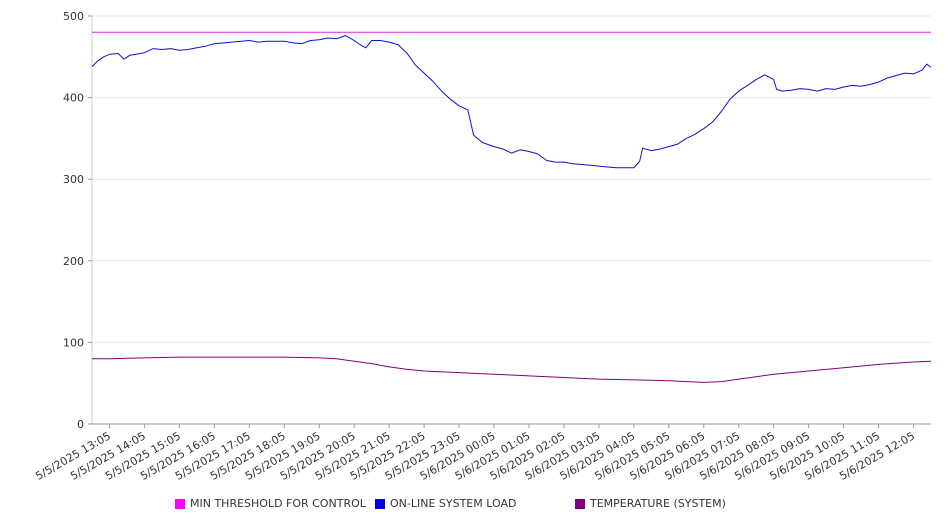  I want to click on legend-swatch-min-threshold, so click(180, 503).